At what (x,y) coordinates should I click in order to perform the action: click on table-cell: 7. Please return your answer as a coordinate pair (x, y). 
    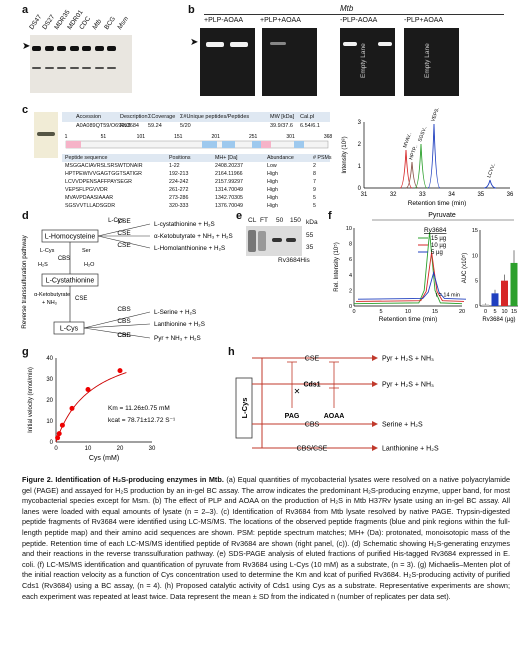
    Looking at the image, I should click on (314, 182).